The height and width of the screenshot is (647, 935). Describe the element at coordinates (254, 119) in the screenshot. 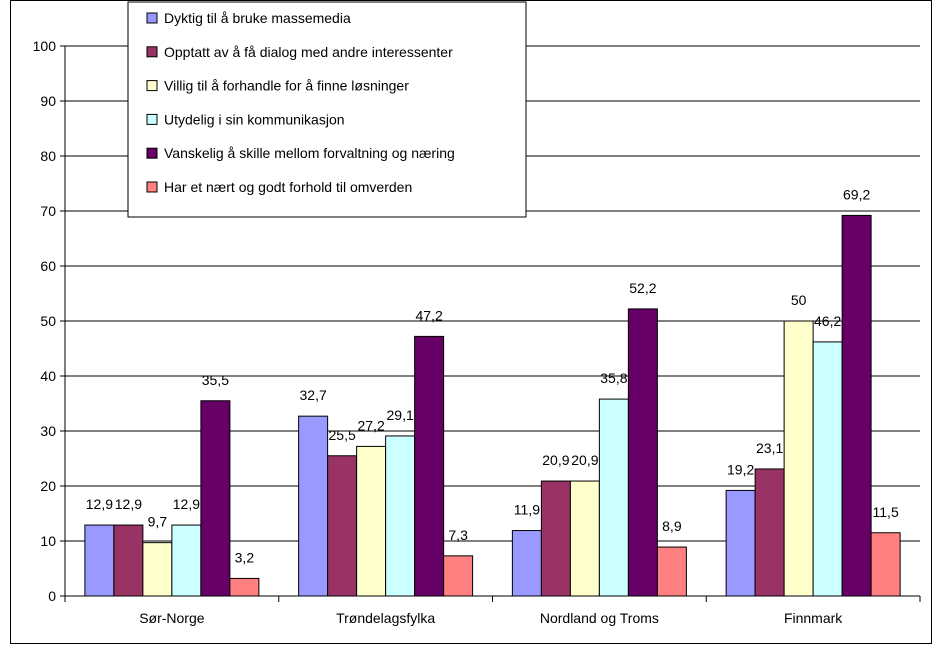

I see `legend-label: Utydelig i sin kommunikasjon` at that location.